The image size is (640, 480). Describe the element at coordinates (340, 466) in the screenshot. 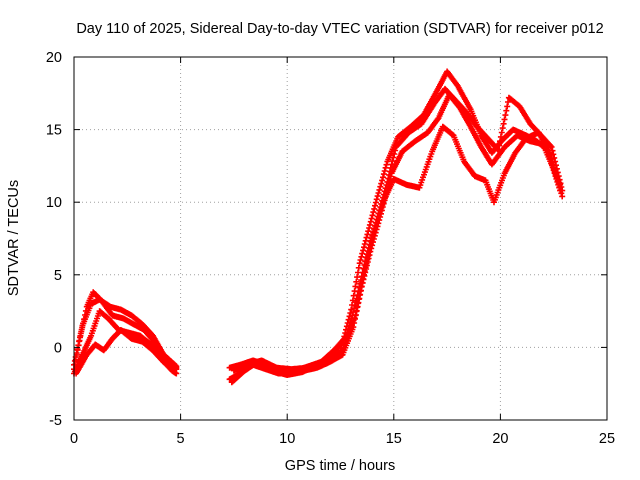

I see `x-axis-label: GPS time / hours` at that location.